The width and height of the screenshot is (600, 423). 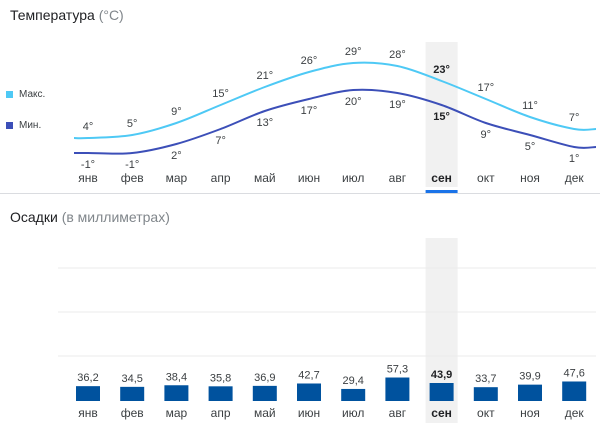 What do you see at coordinates (52, 15) in the screenshot?
I see `temperature-title-text: Температура` at bounding box center [52, 15].